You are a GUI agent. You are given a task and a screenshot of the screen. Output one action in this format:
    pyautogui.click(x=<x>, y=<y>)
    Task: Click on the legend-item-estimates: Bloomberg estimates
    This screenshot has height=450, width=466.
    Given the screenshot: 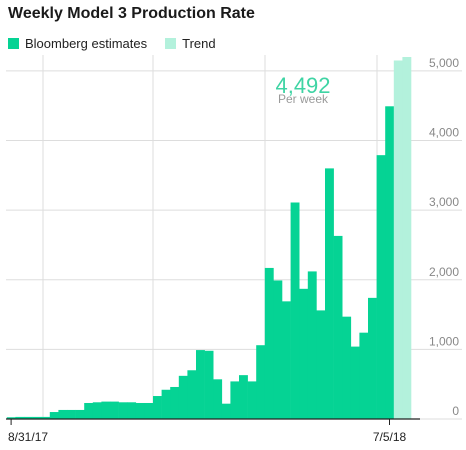 What is the action you would take?
    pyautogui.click(x=77, y=43)
    